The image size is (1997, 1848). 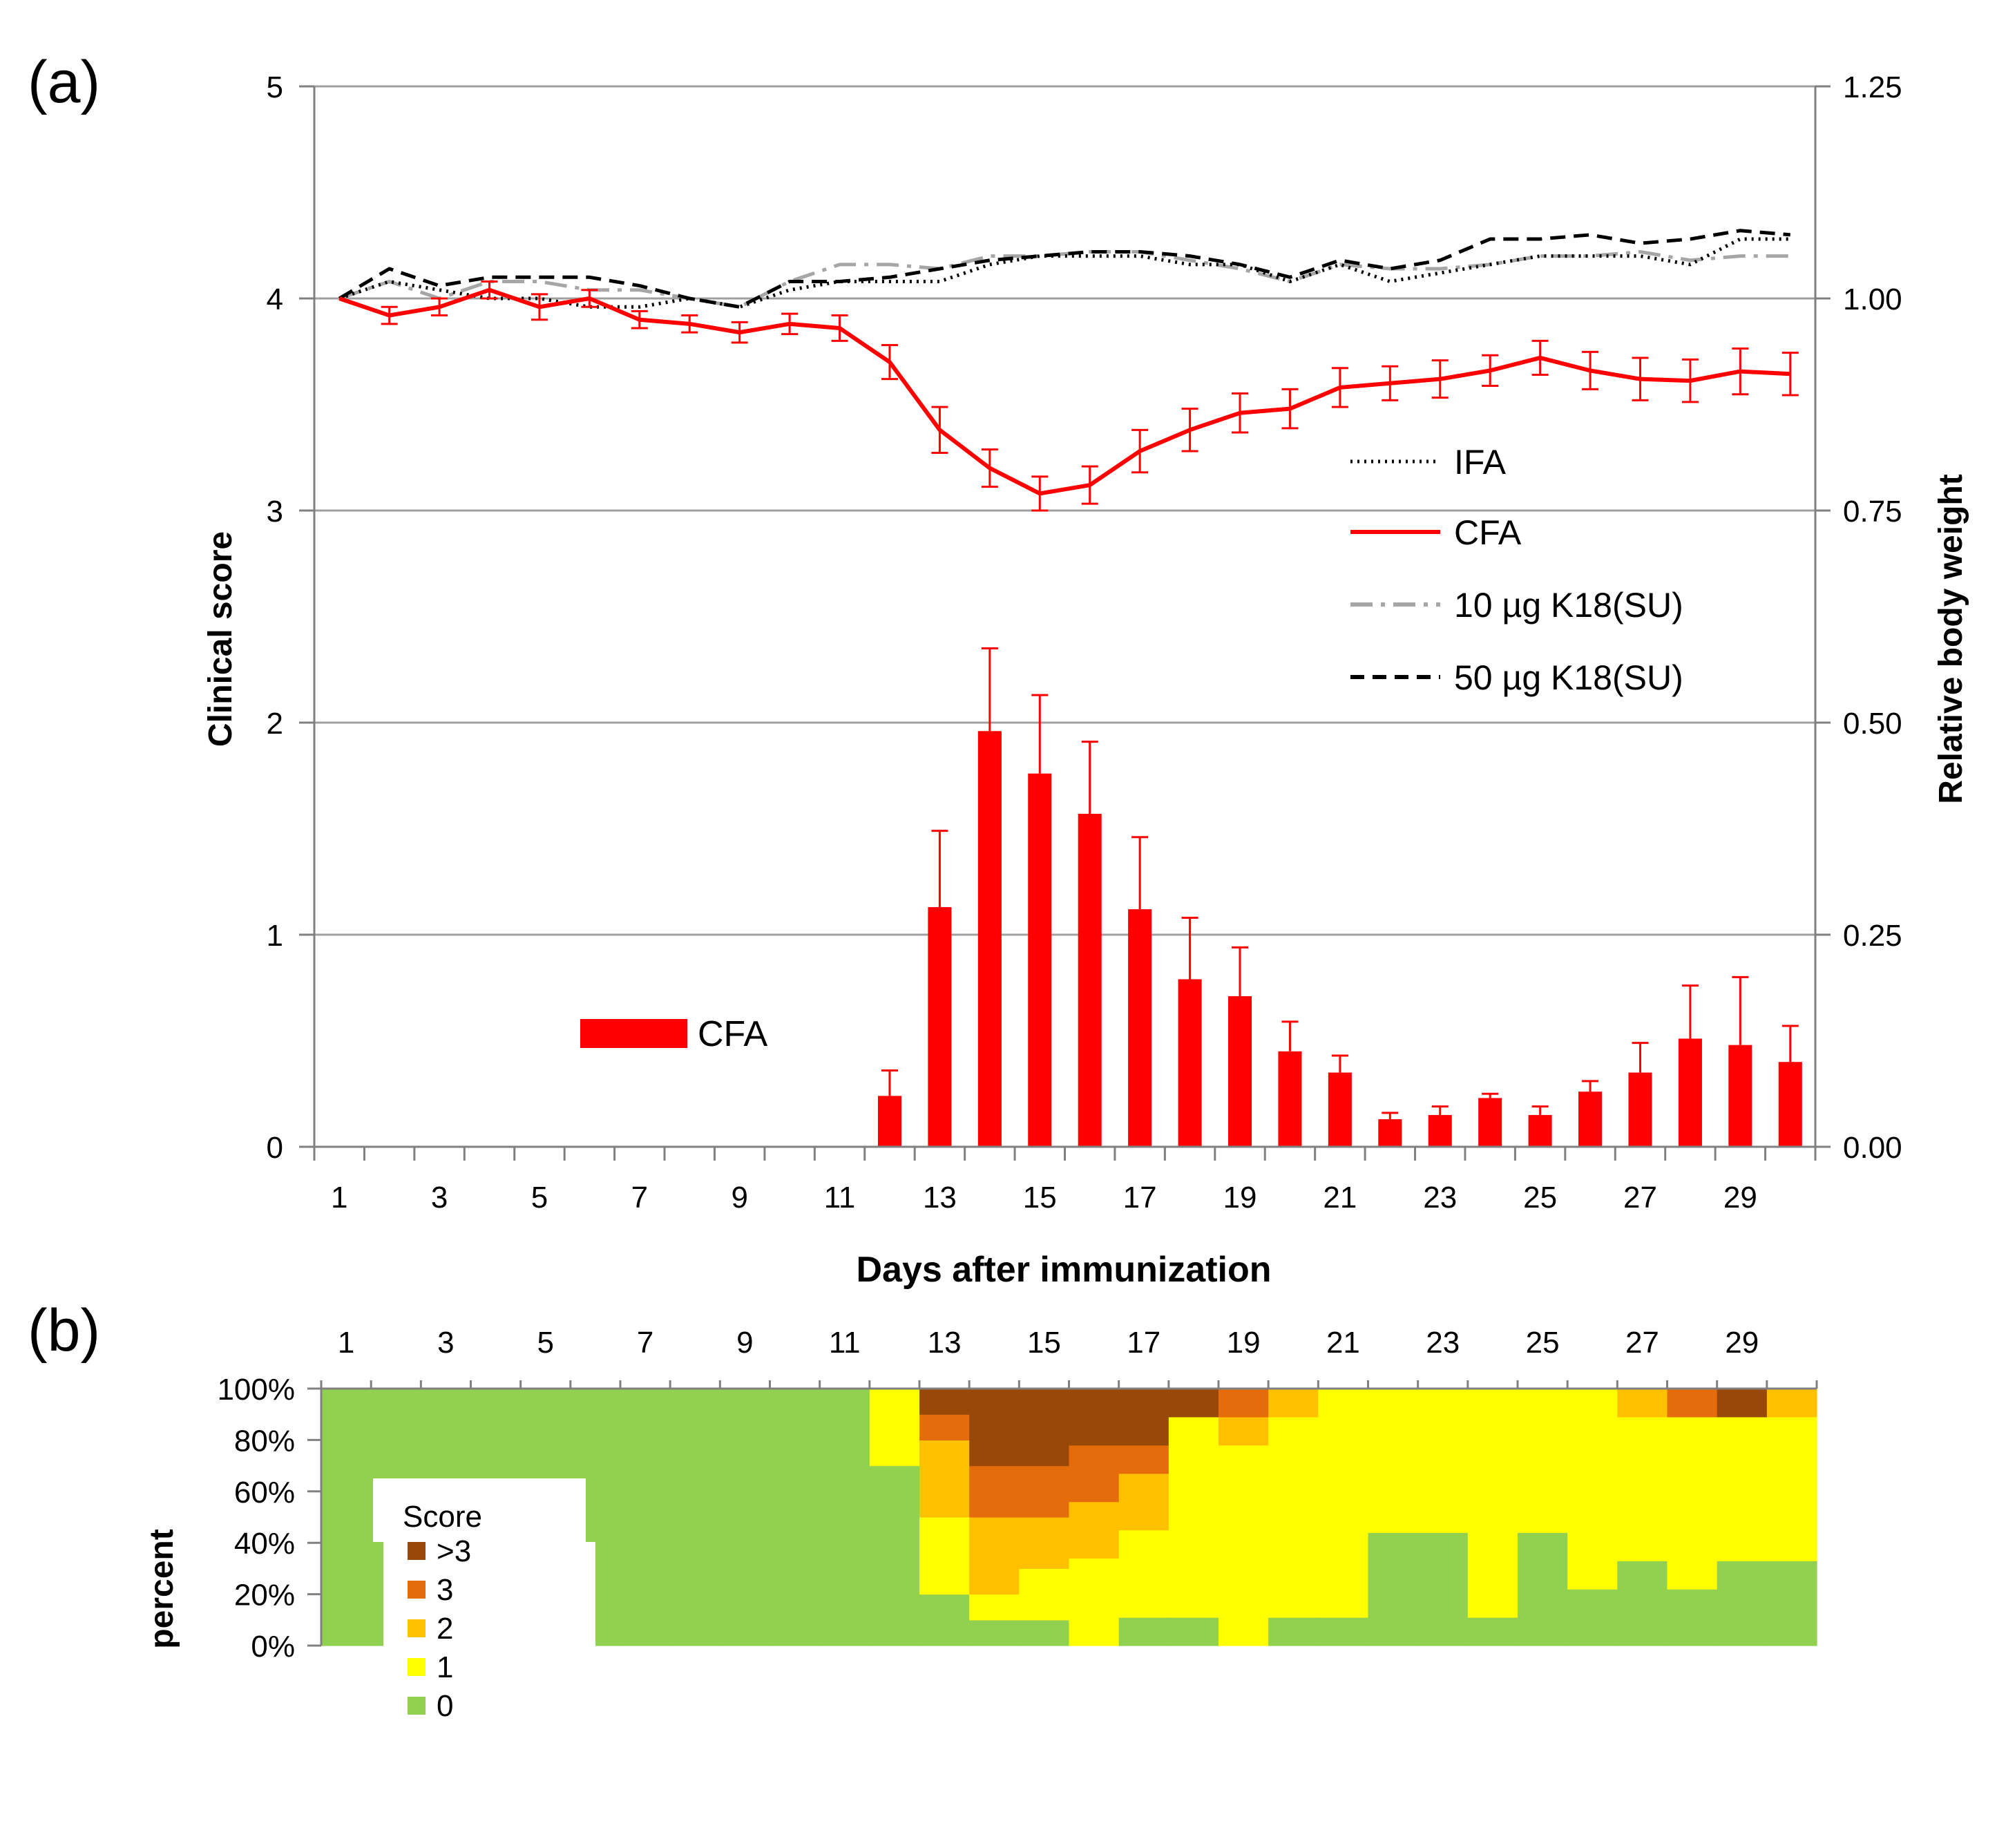 What do you see at coordinates (1339, 897) in the screenshot?
I see `clinical-score-bars` at bounding box center [1339, 897].